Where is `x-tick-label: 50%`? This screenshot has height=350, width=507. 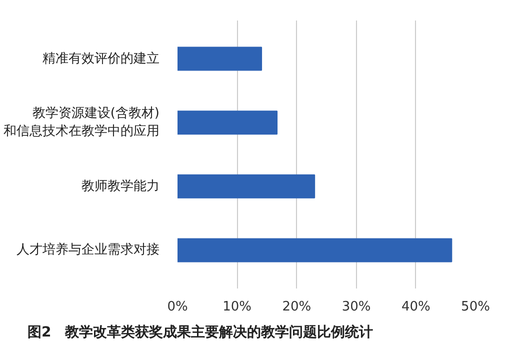
x-tick-label: 50% is located at coordinates (475, 307).